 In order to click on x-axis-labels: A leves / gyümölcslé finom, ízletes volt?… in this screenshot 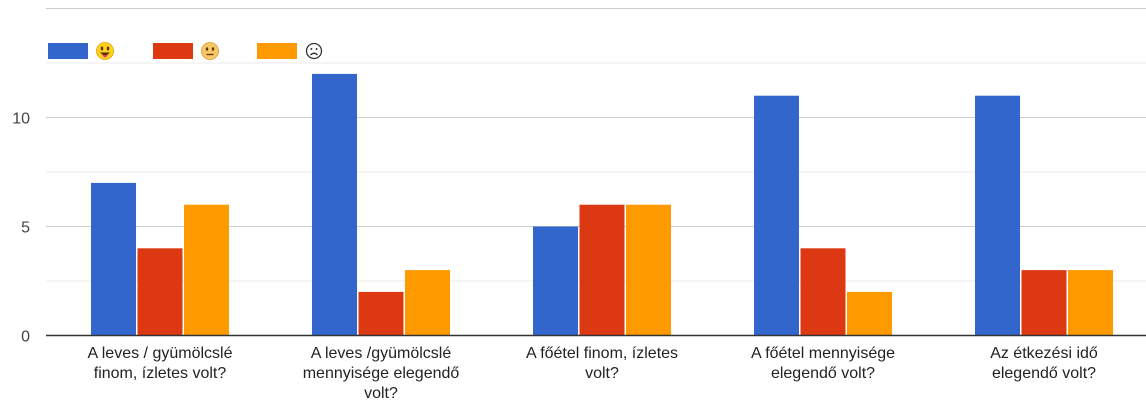, I will do `click(593, 373)`.